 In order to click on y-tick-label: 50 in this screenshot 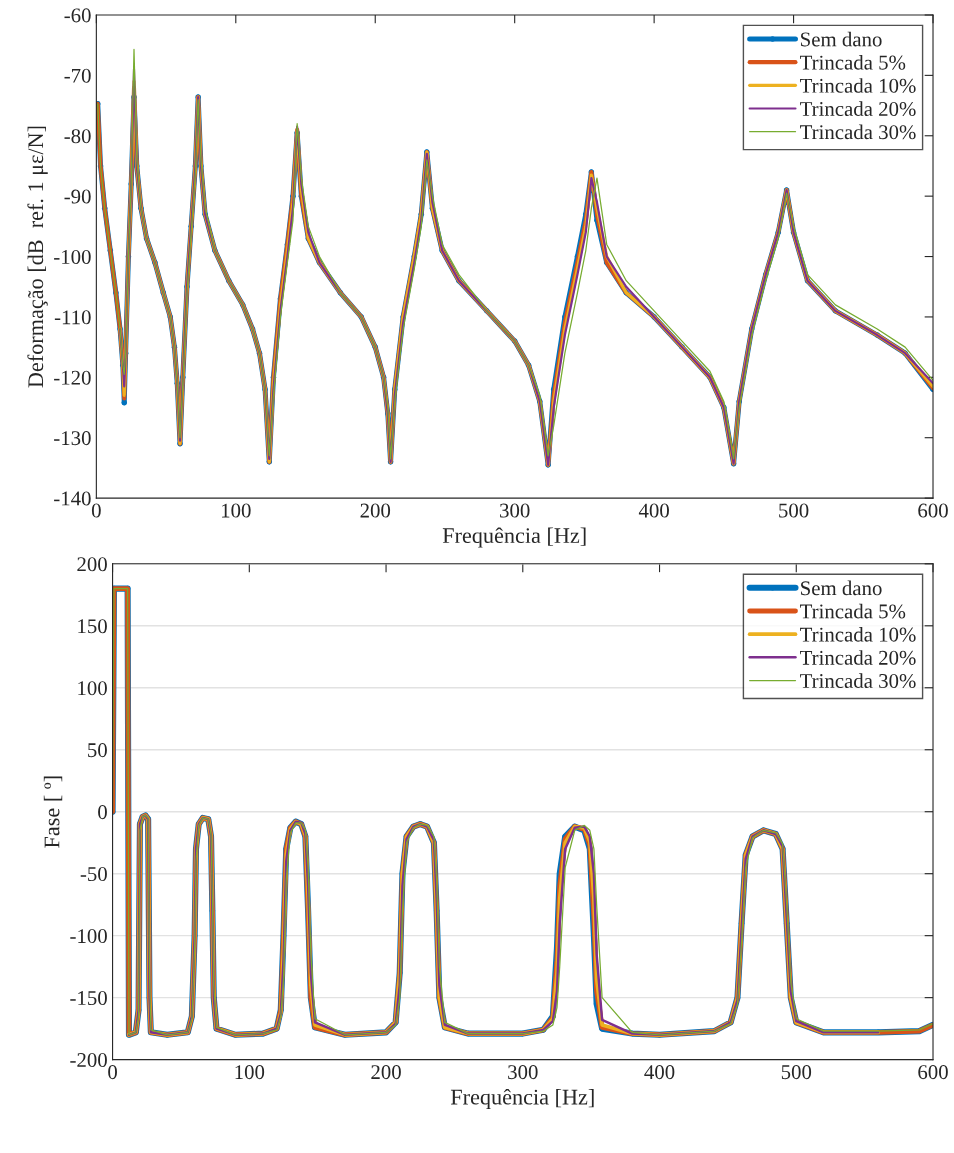, I will do `click(97, 750)`.